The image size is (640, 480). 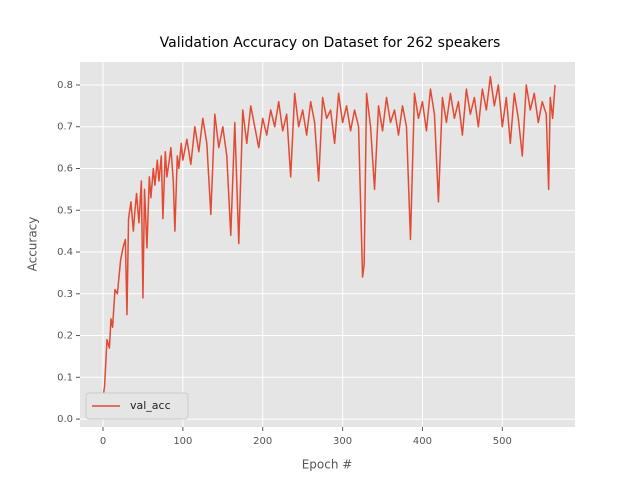 I want to click on legend: val_acc, so click(x=137, y=406).